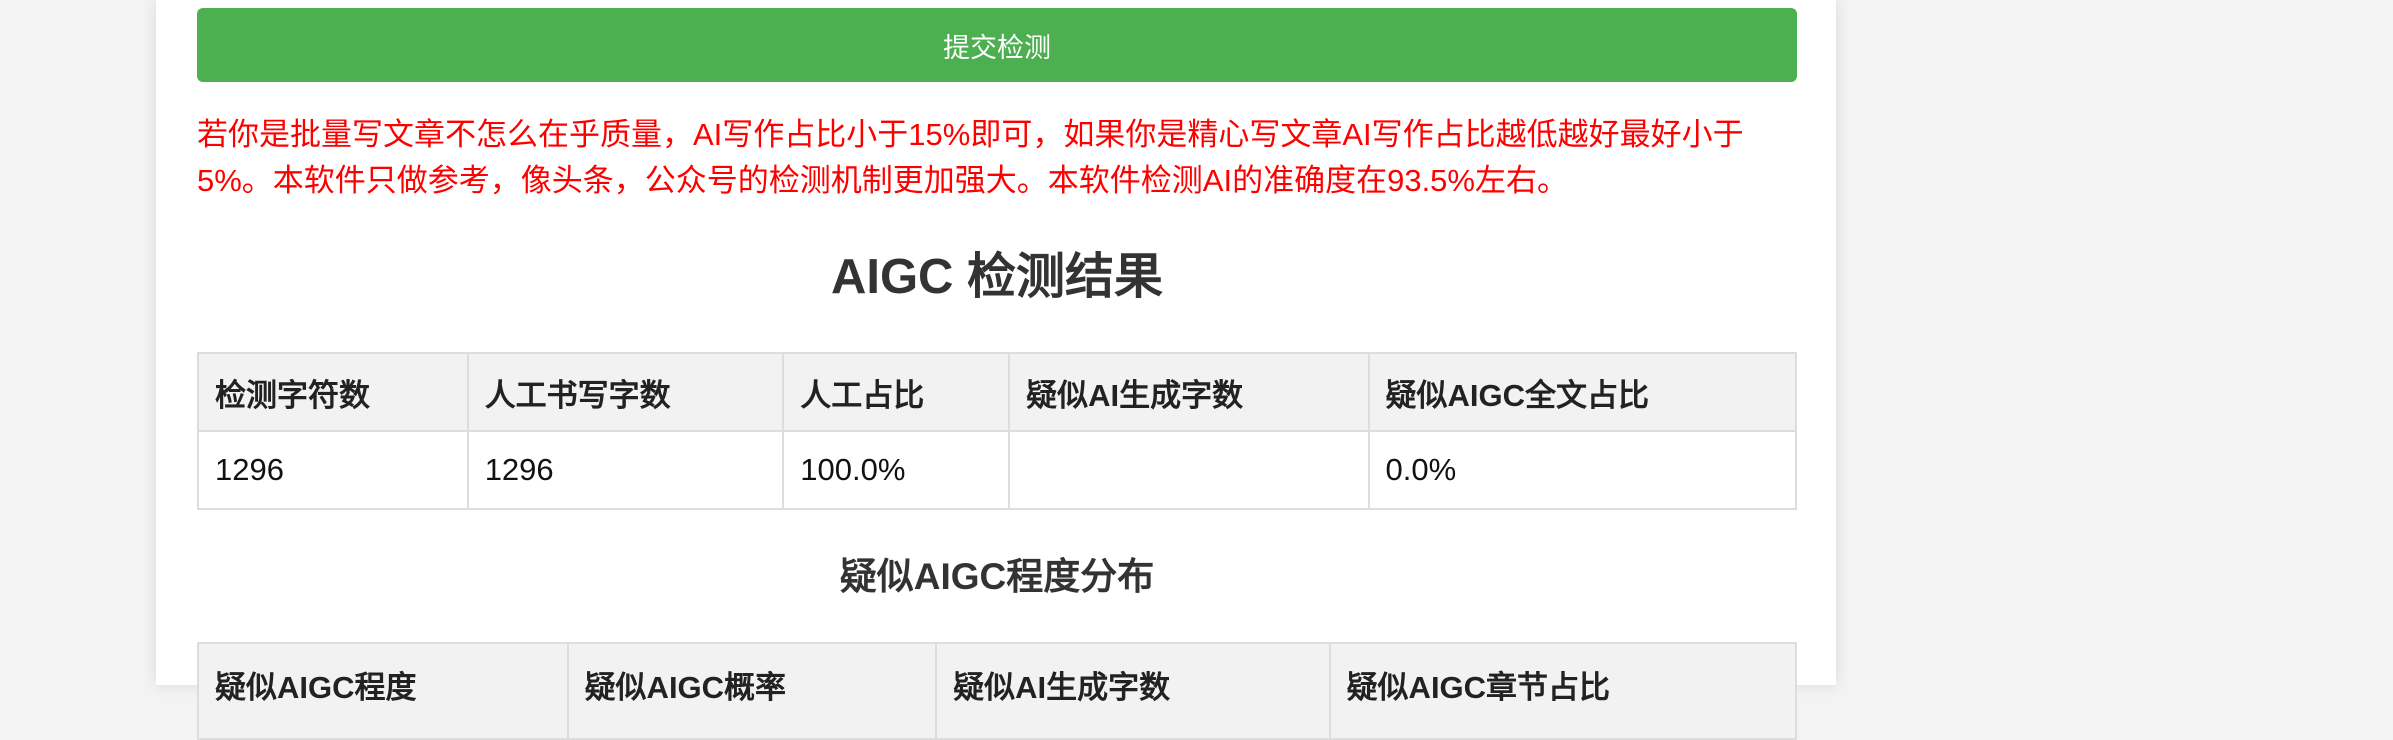  Describe the element at coordinates (625, 392) in the screenshot. I see `header-human-chars: 人工书写字数` at that location.